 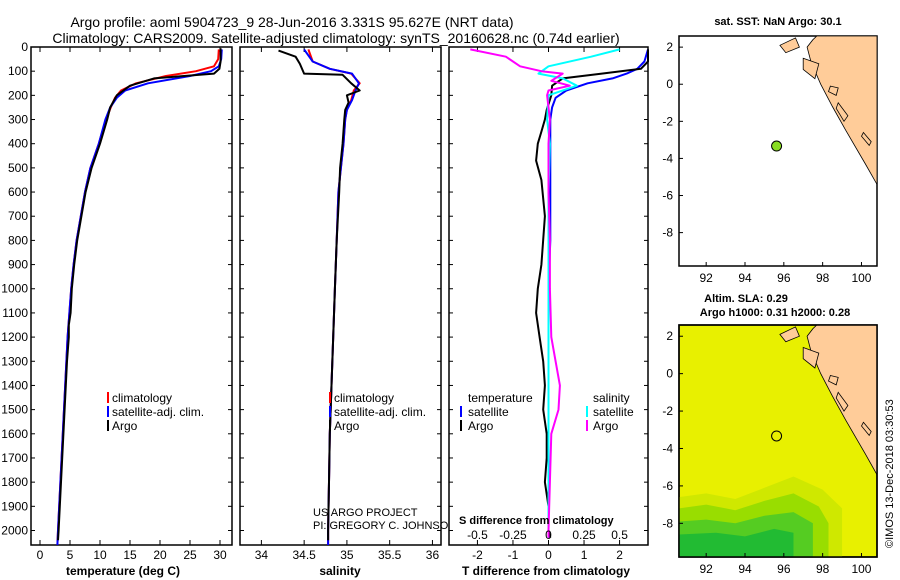 I want to click on top-tick-label: -0.25, so click(x=513, y=535).